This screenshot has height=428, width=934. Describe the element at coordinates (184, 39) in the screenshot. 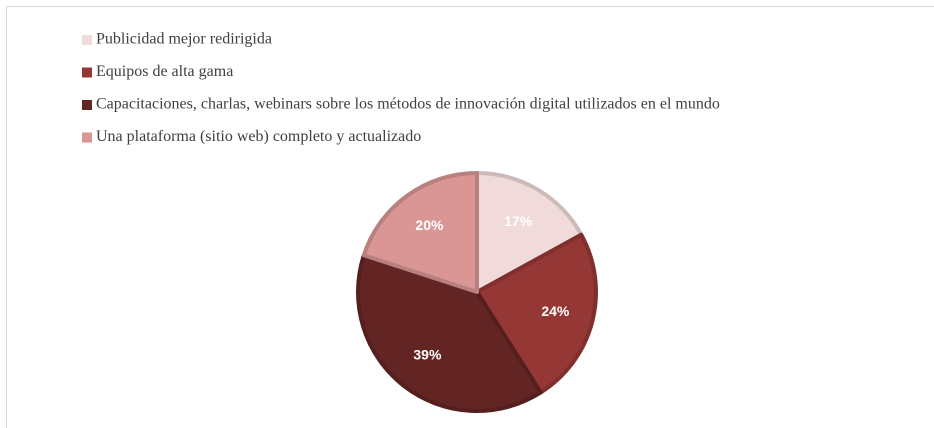

I see `legend-label: Publicidad mejor redirigida` at that location.